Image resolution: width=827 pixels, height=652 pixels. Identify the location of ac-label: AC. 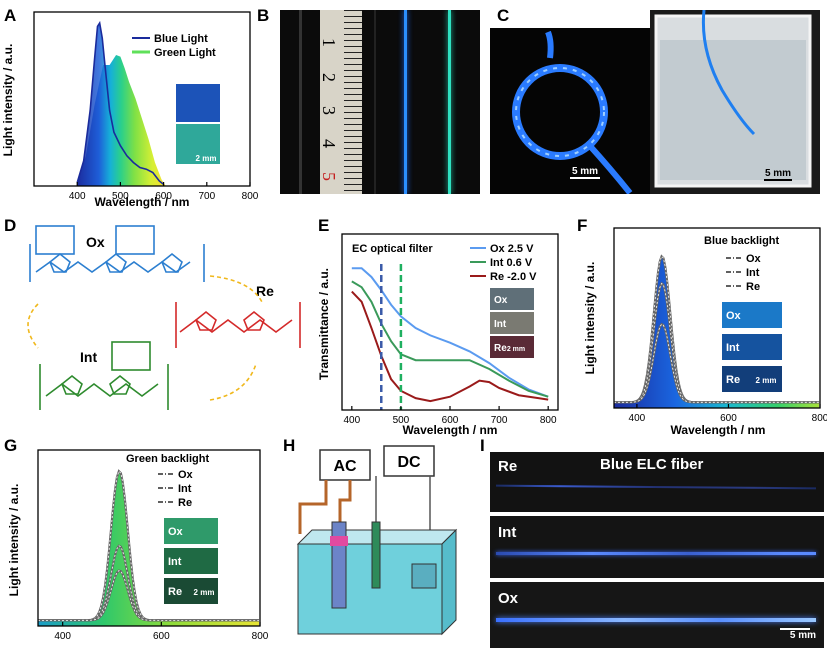
(345, 466).